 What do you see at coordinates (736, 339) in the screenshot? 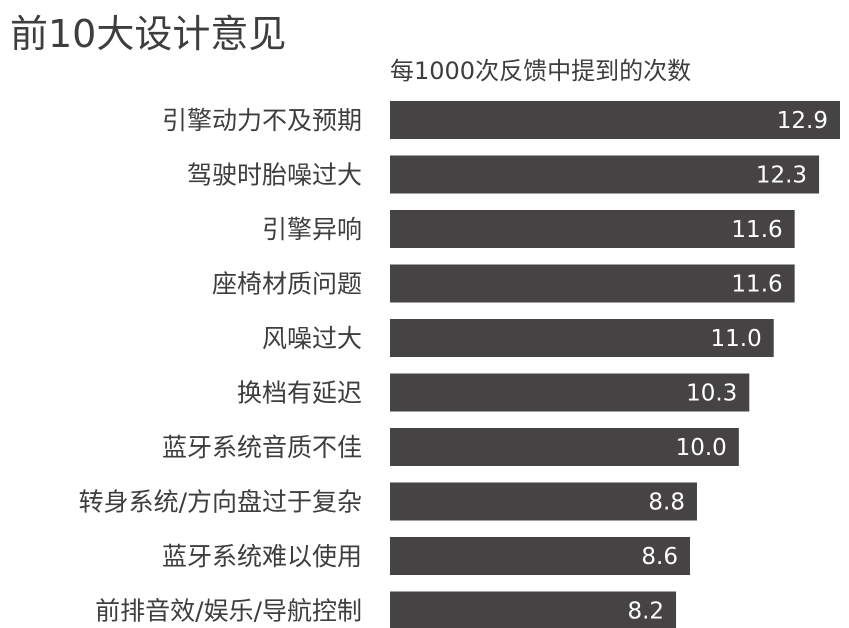
I see `bar-value-label: 11.0` at bounding box center [736, 339].